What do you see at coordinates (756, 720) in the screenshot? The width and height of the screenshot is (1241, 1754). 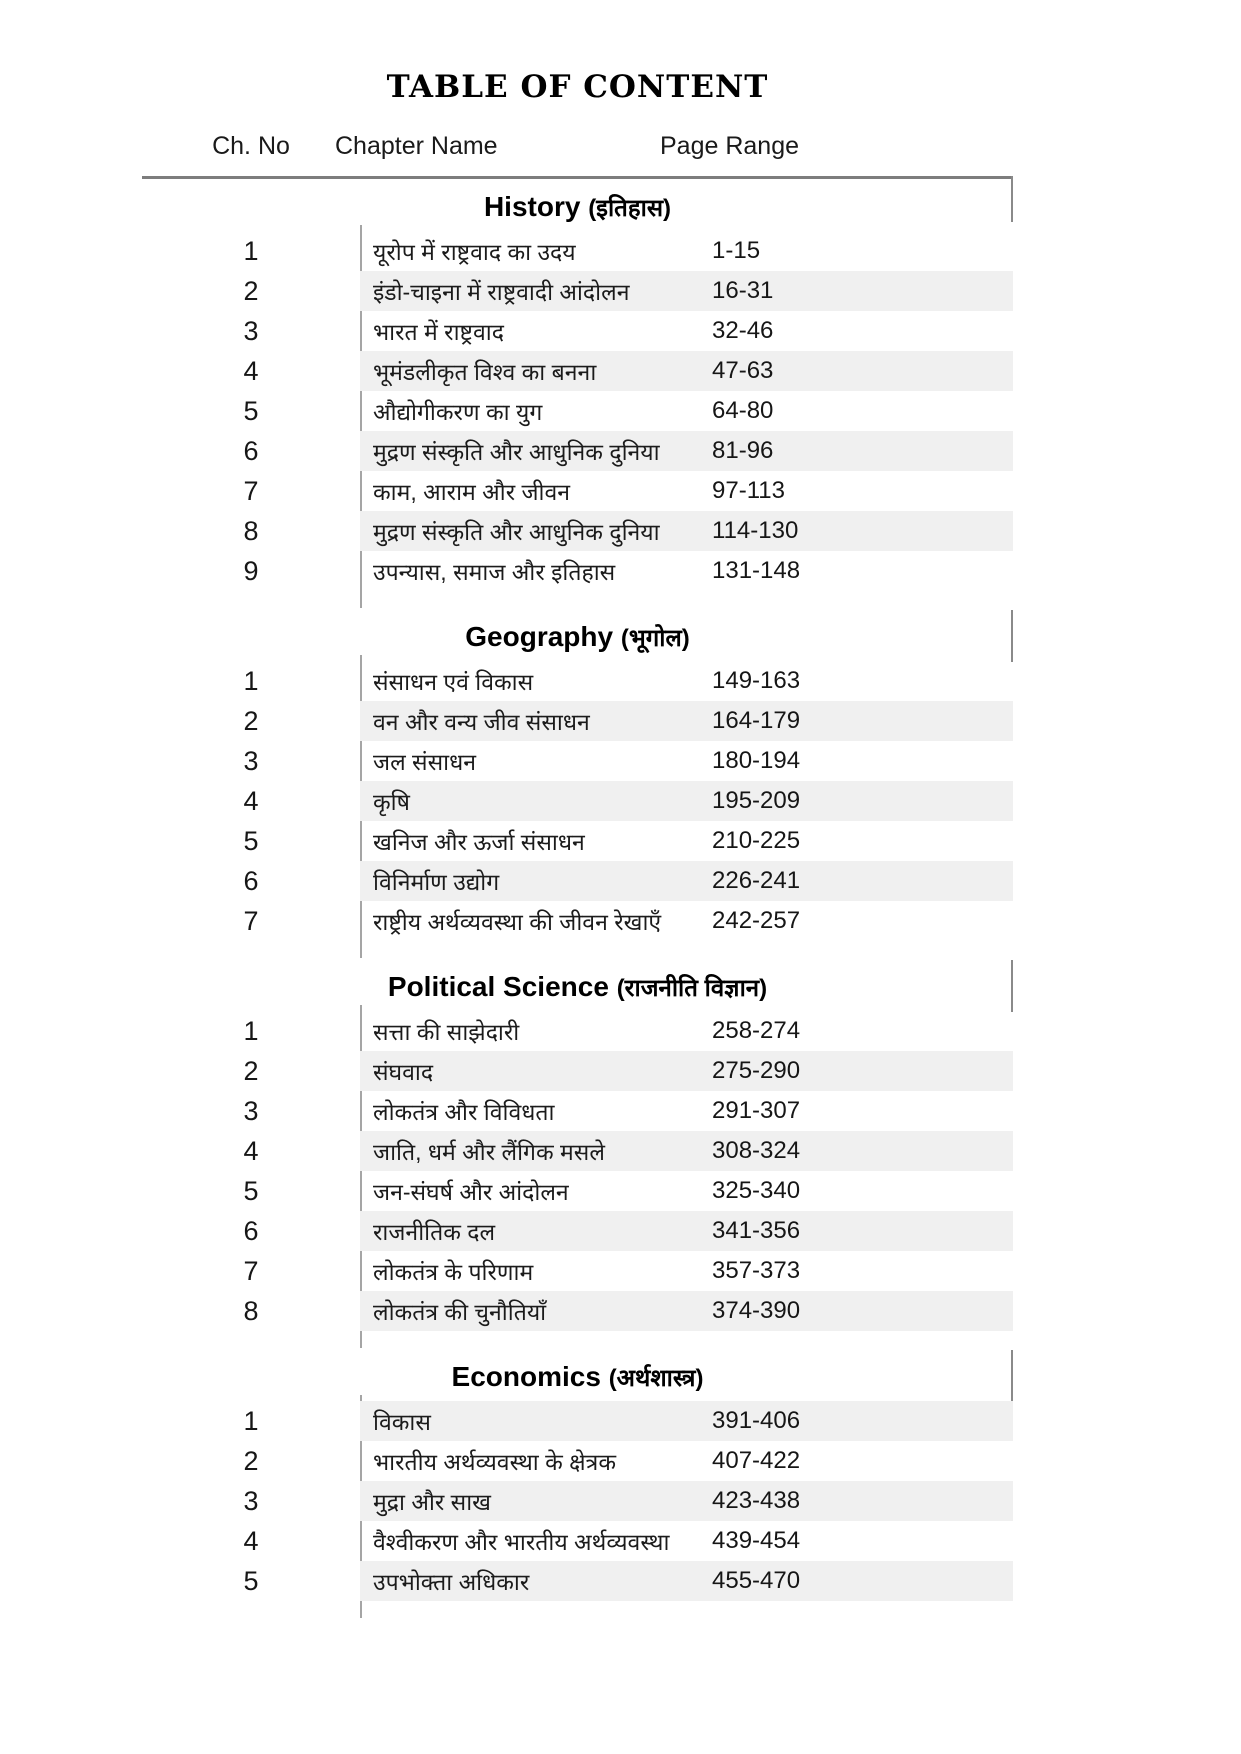 I see `page-range: 164-179` at bounding box center [756, 720].